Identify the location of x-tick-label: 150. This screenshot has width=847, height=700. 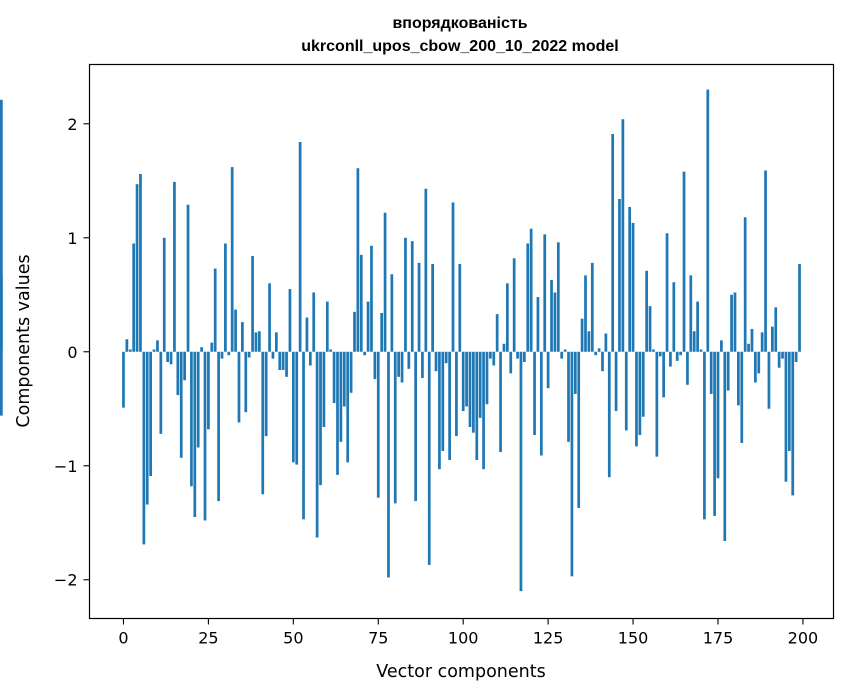
(633, 638).